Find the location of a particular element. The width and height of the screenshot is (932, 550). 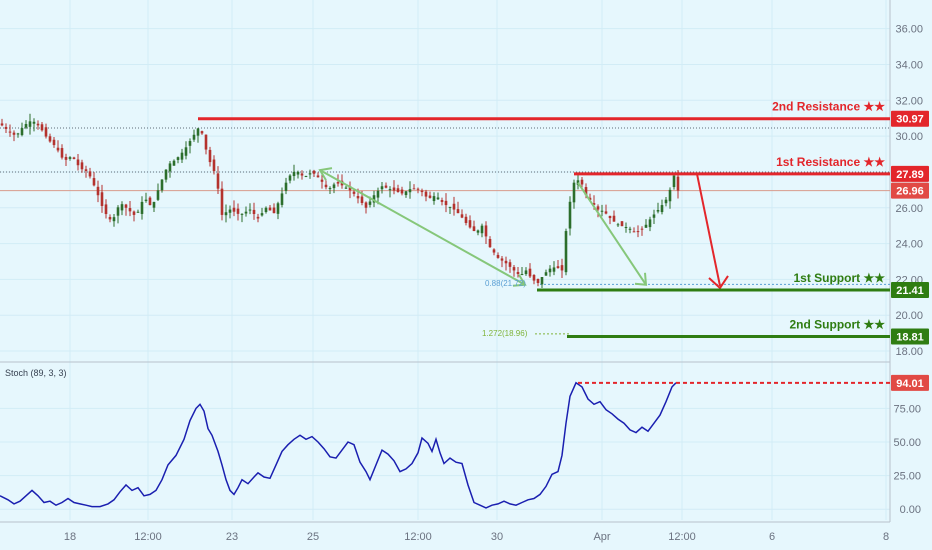

current-price-tag-text: 26.96 is located at coordinates (910, 192).